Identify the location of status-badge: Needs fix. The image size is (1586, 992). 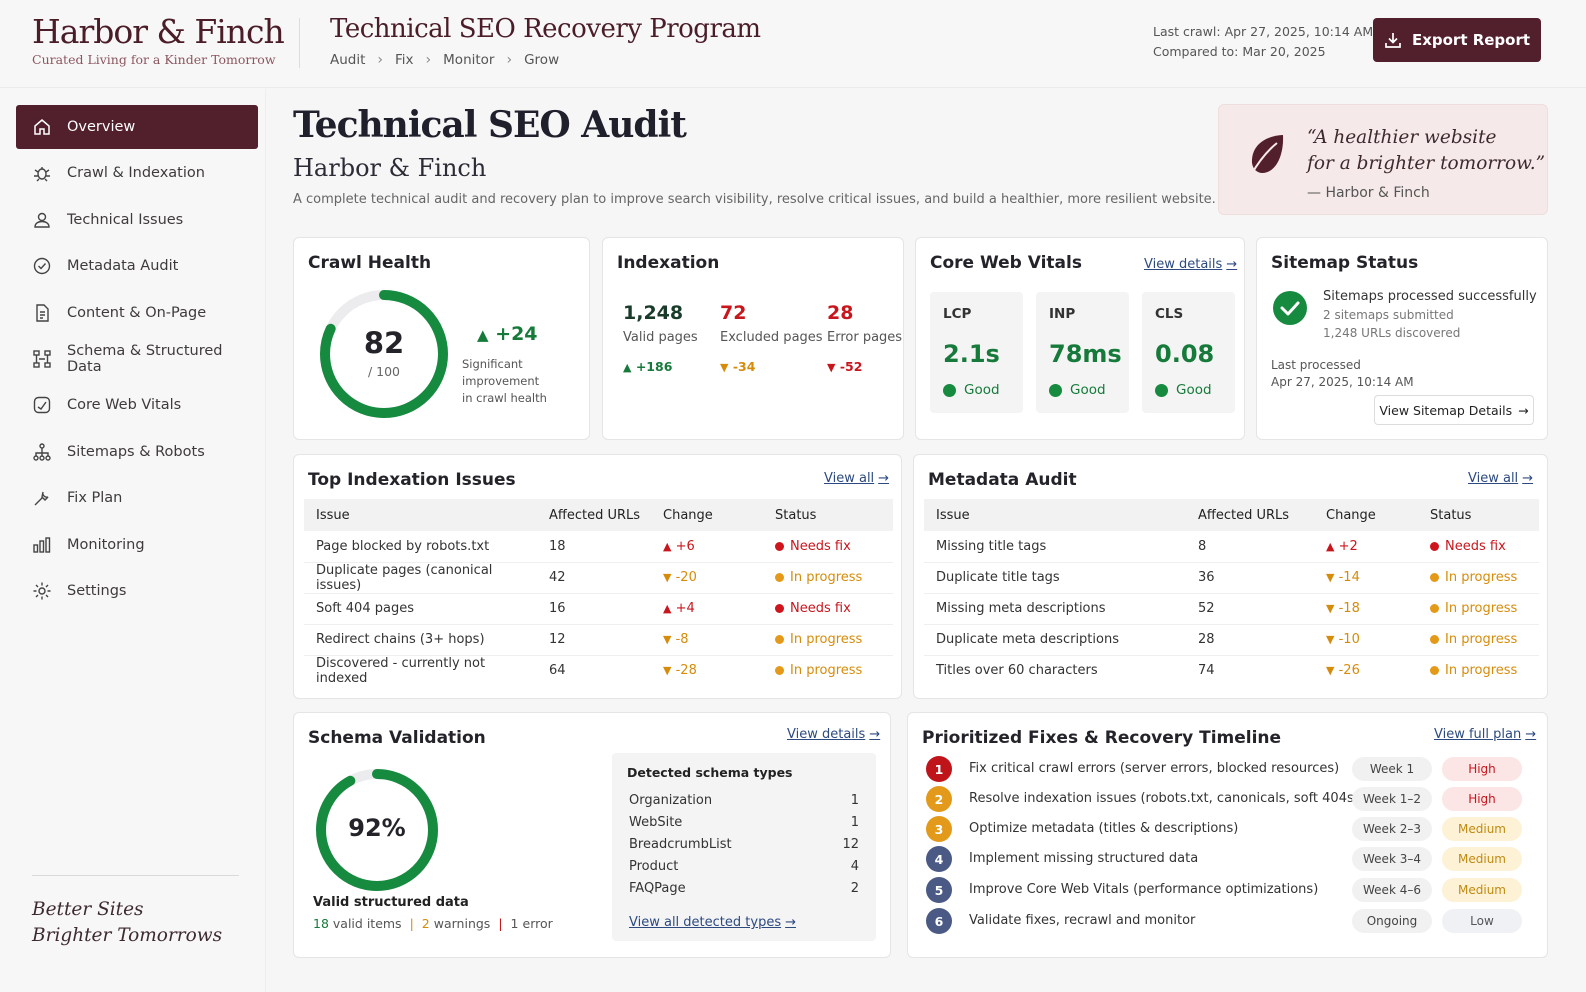
(1484, 546).